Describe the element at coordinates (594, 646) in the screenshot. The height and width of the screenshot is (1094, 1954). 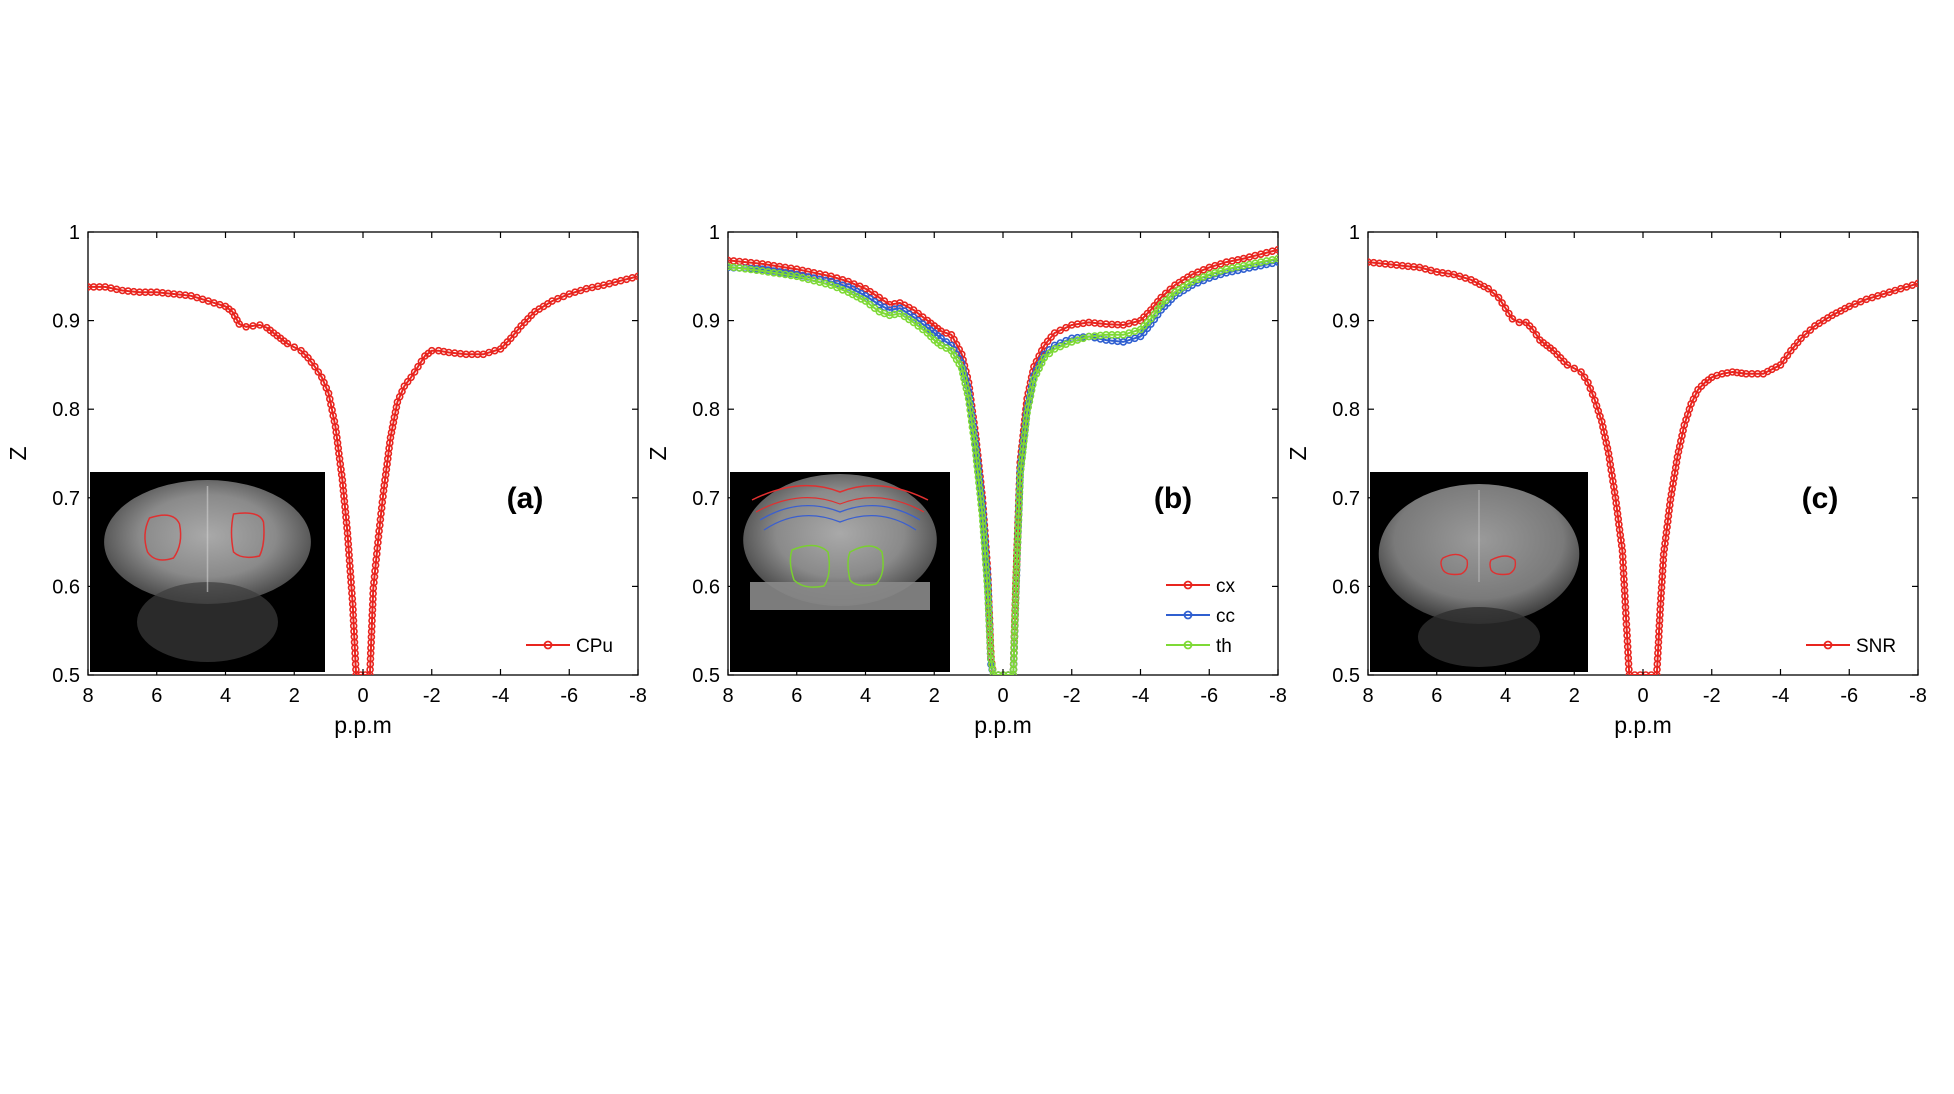
I see `legend-entry: CPu` at that location.